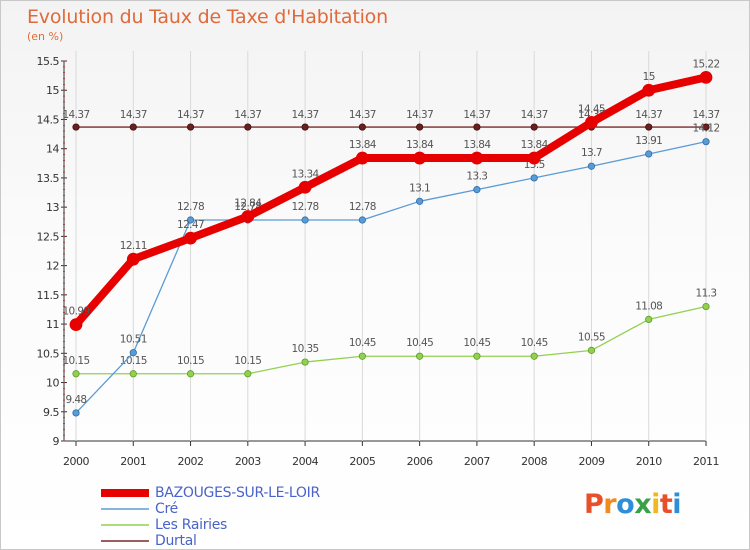 Image resolution: width=750 pixels, height=550 pixels. Describe the element at coordinates (648, 141) in the screenshot. I see `data-label-cre: 13.91` at that location.